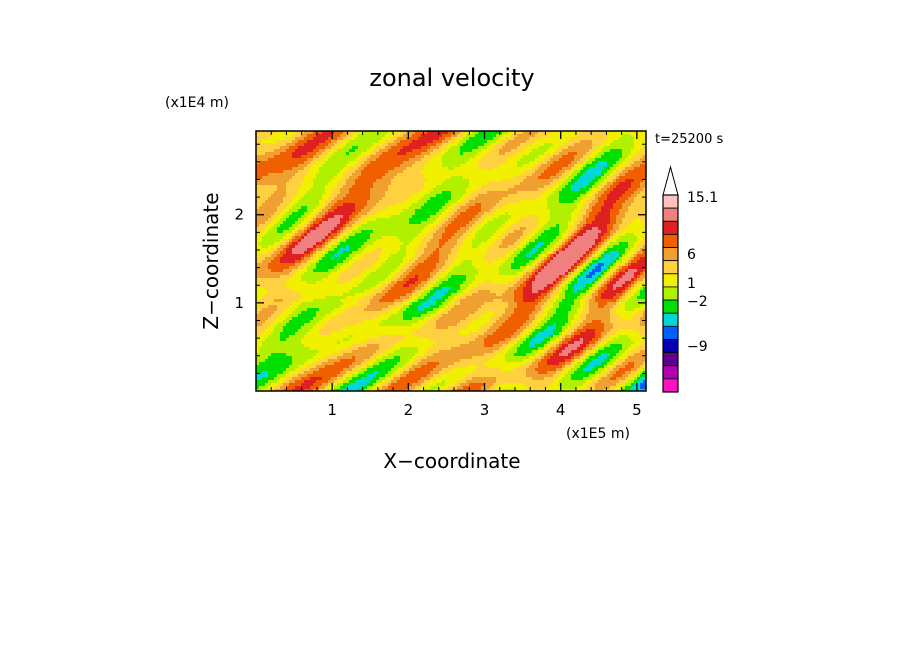 The height and width of the screenshot is (654, 904). What do you see at coordinates (485, 410) in the screenshot?
I see `x-tick-label: 3` at bounding box center [485, 410].